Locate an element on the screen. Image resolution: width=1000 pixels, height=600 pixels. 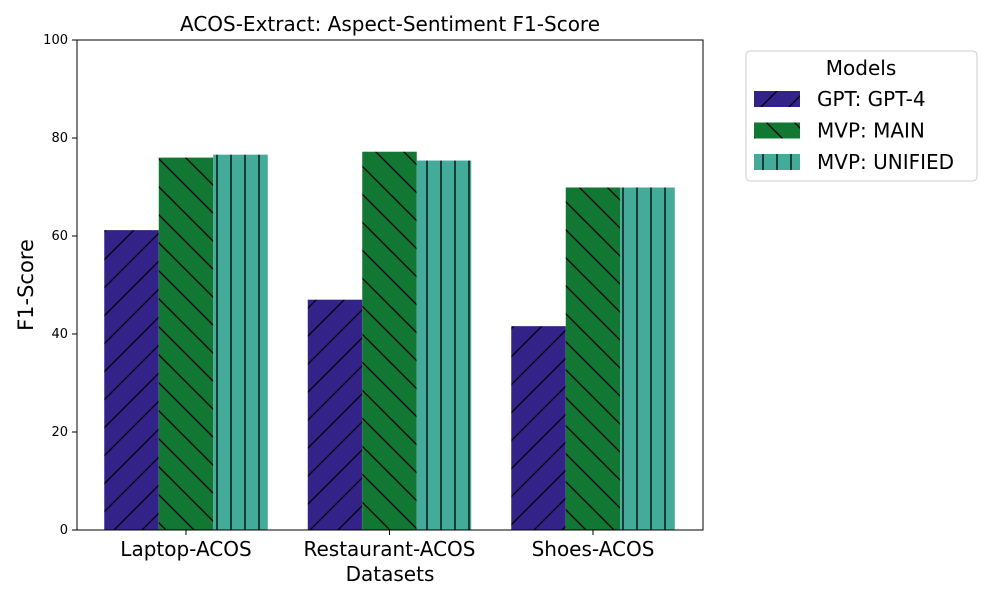
legend-label: MVP: MAIN is located at coordinates (871, 131).